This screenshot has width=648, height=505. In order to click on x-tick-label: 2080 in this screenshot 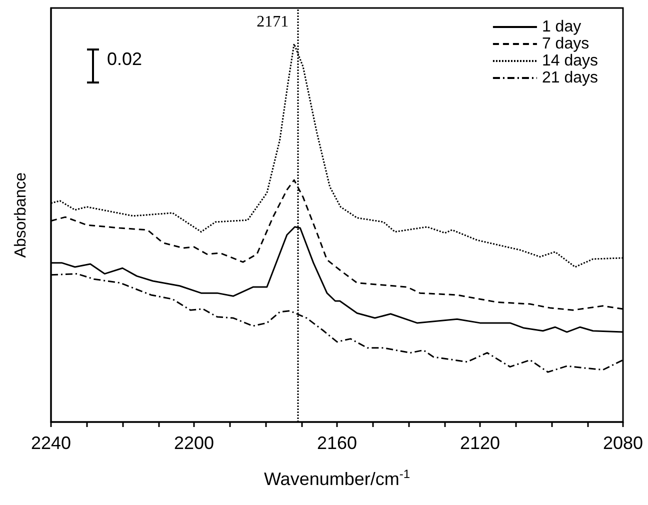, I will do `click(623, 443)`.